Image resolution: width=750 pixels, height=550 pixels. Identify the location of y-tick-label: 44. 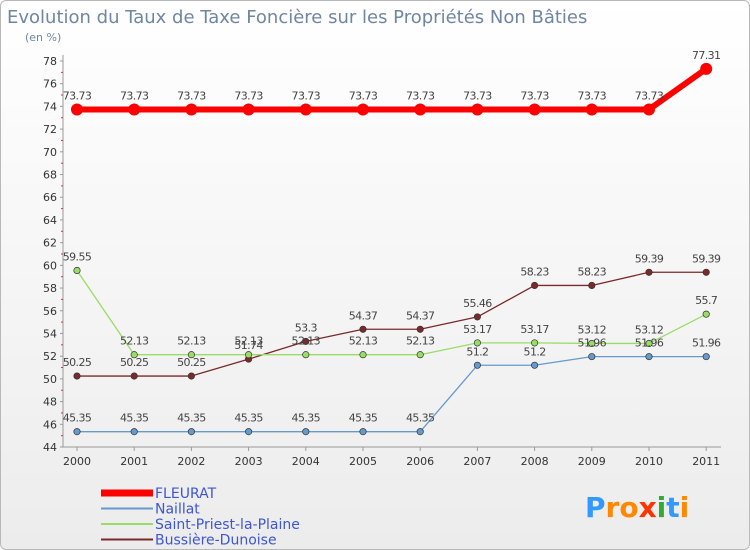
(50, 447).